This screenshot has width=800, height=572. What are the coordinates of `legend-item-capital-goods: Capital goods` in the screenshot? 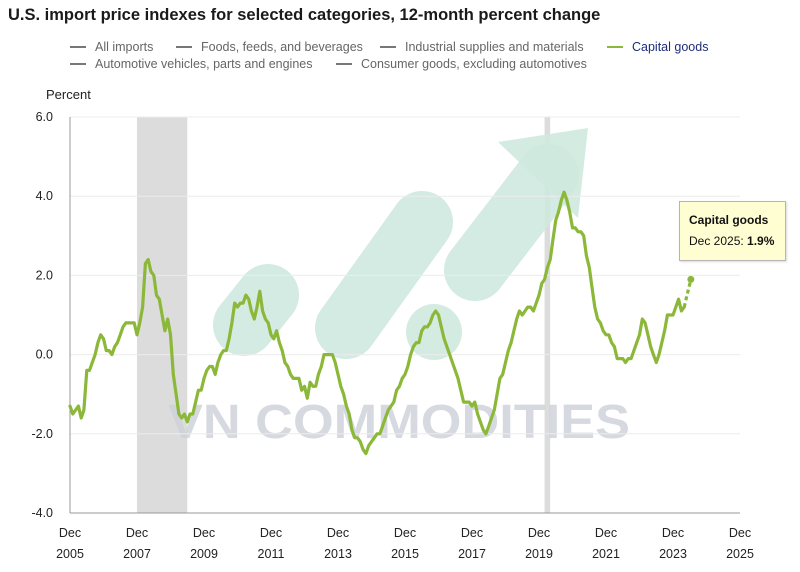 It's located at (657, 47).